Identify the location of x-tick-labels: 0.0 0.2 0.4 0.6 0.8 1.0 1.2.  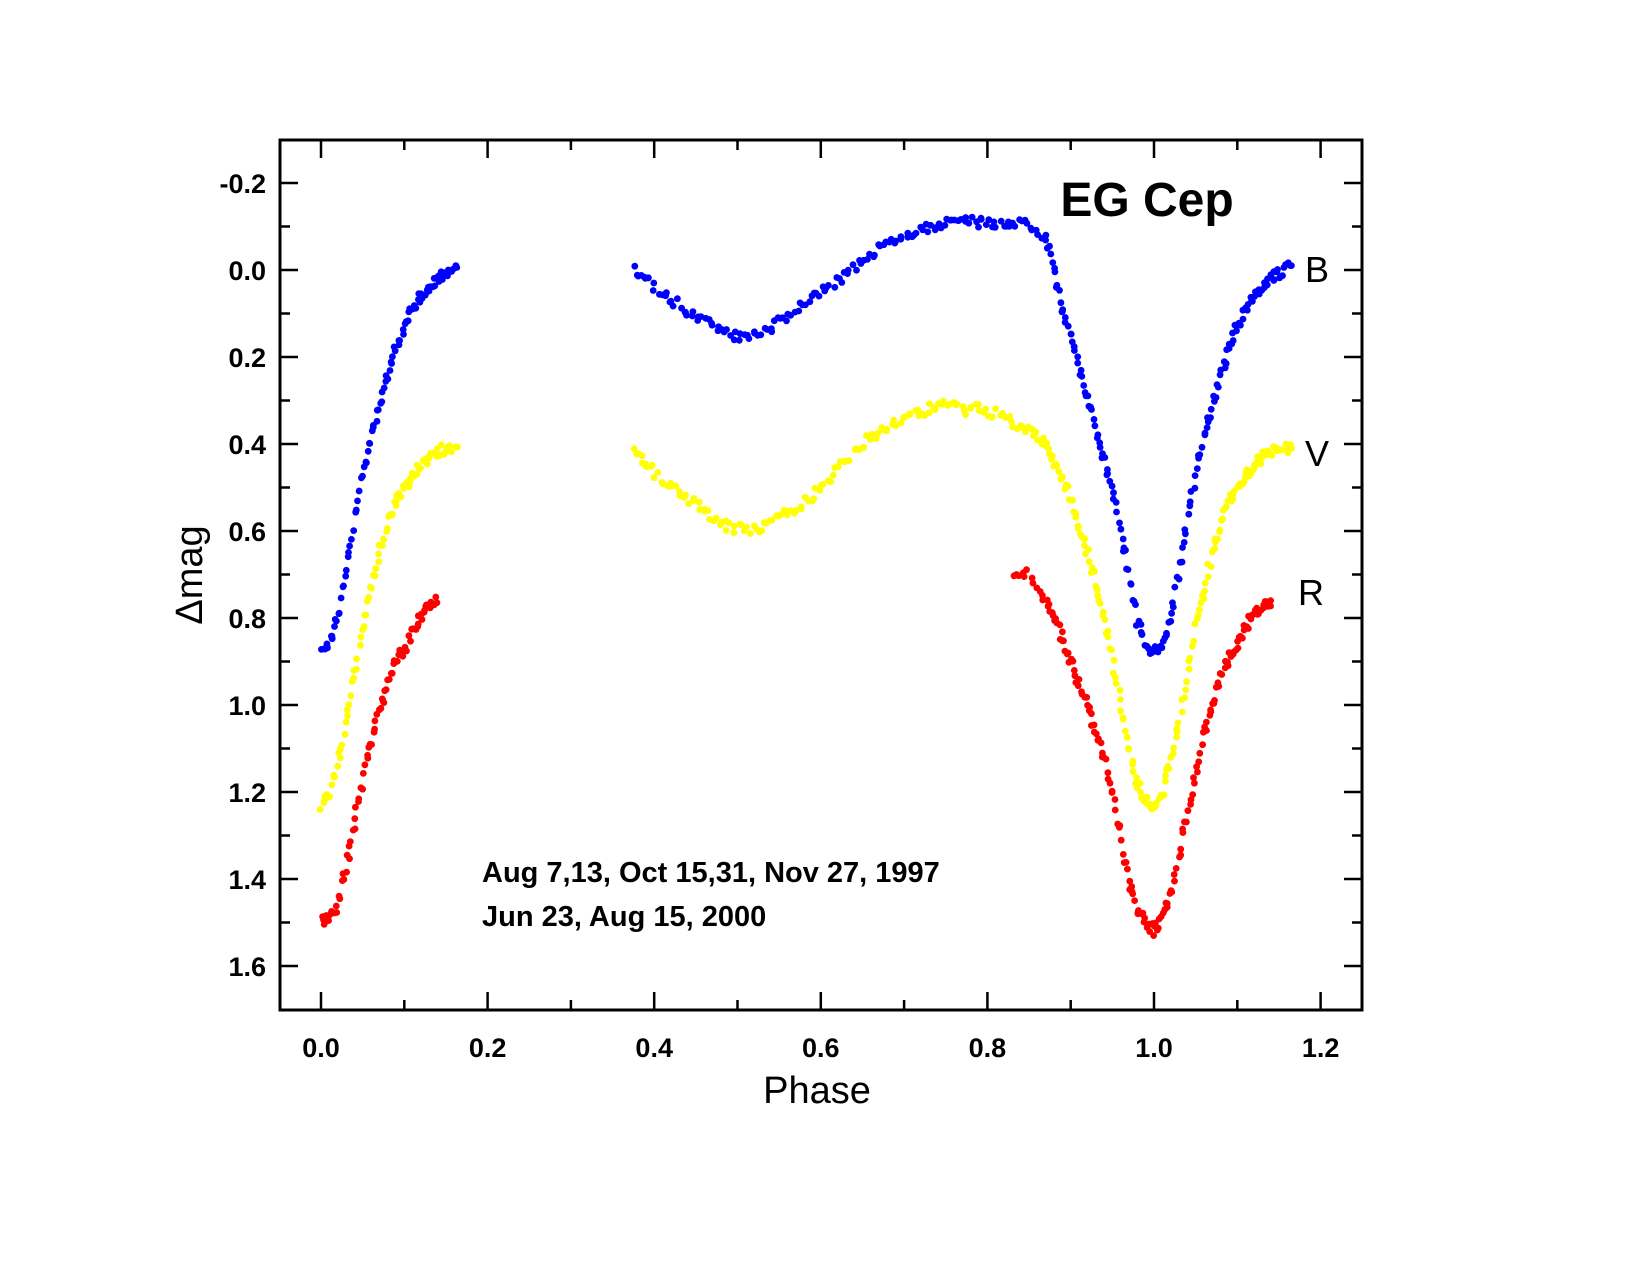
(820, 1048).